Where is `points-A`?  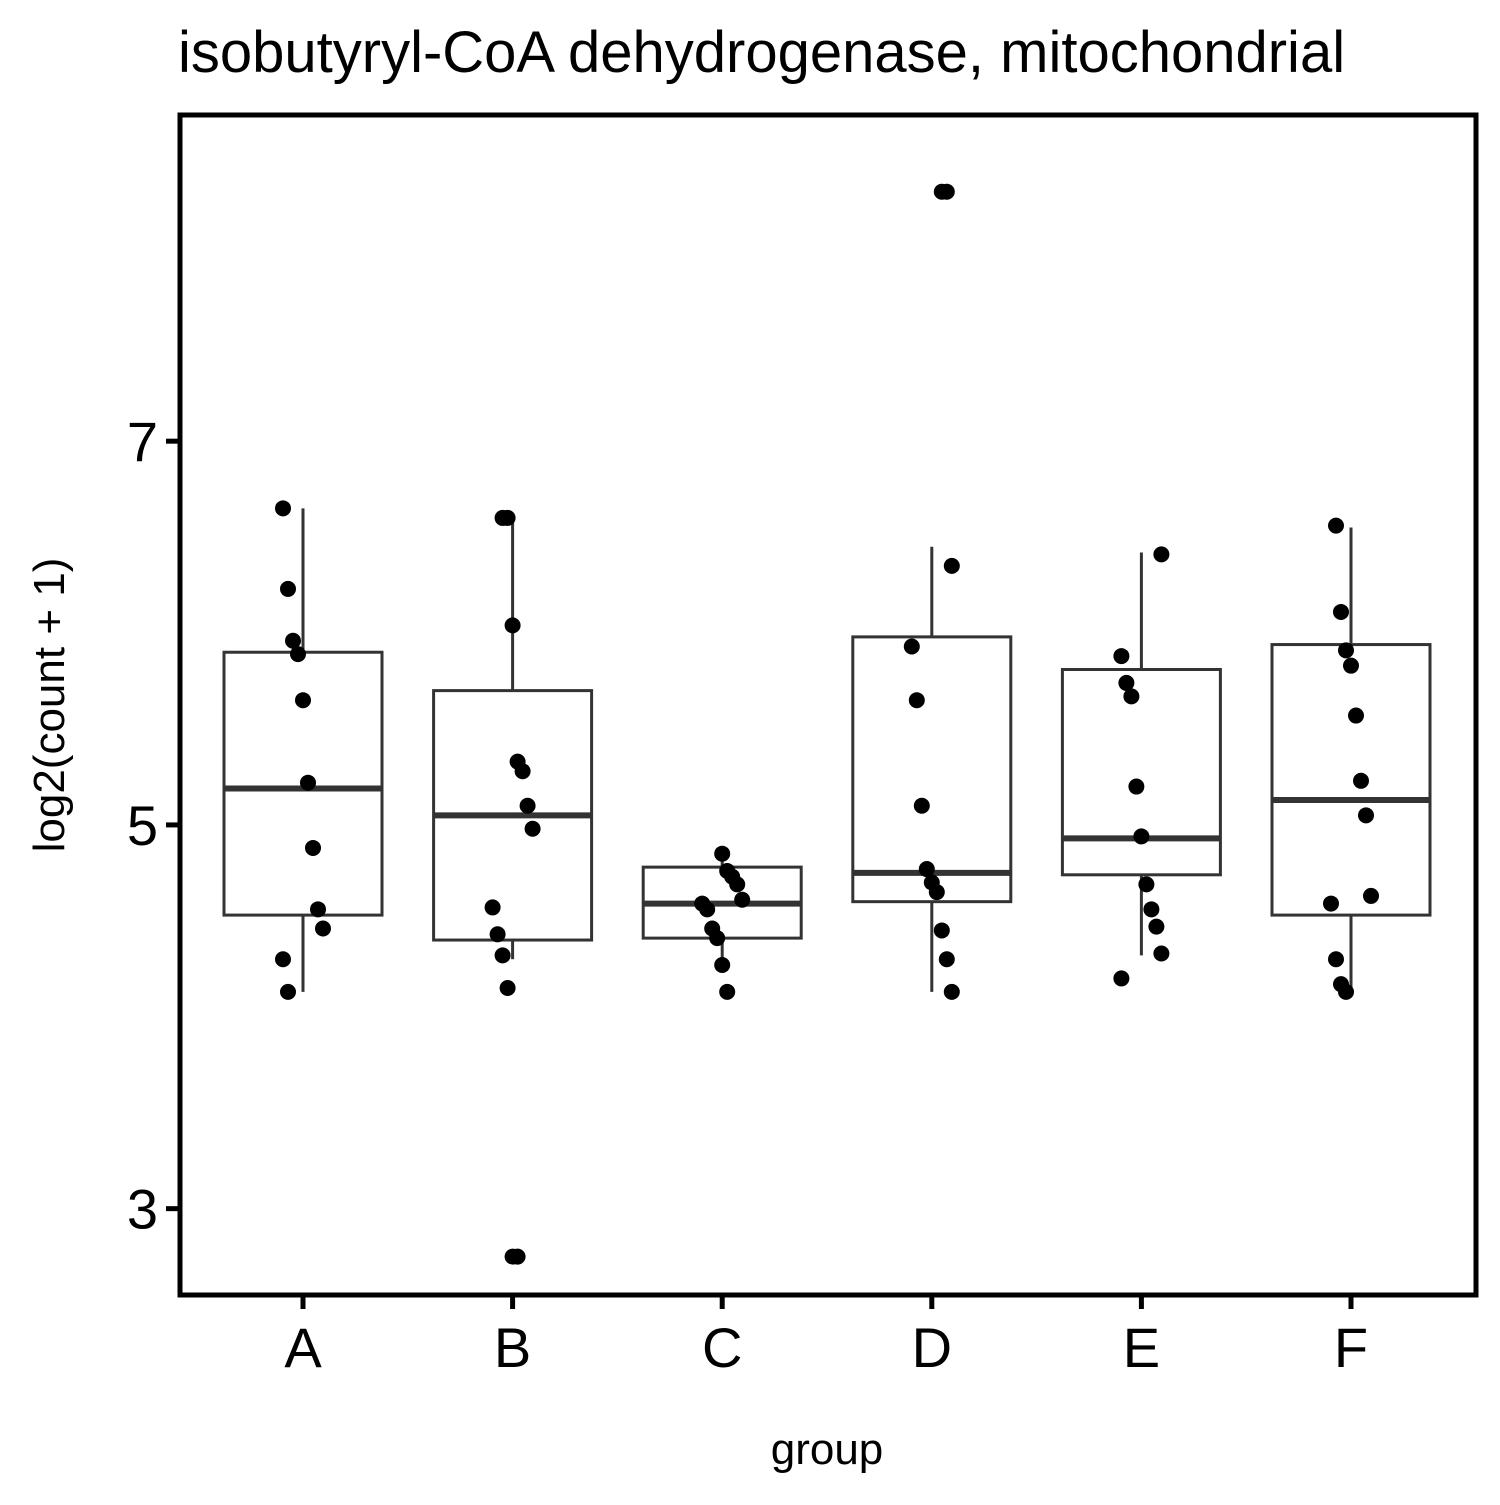
points-A is located at coordinates (303, 750).